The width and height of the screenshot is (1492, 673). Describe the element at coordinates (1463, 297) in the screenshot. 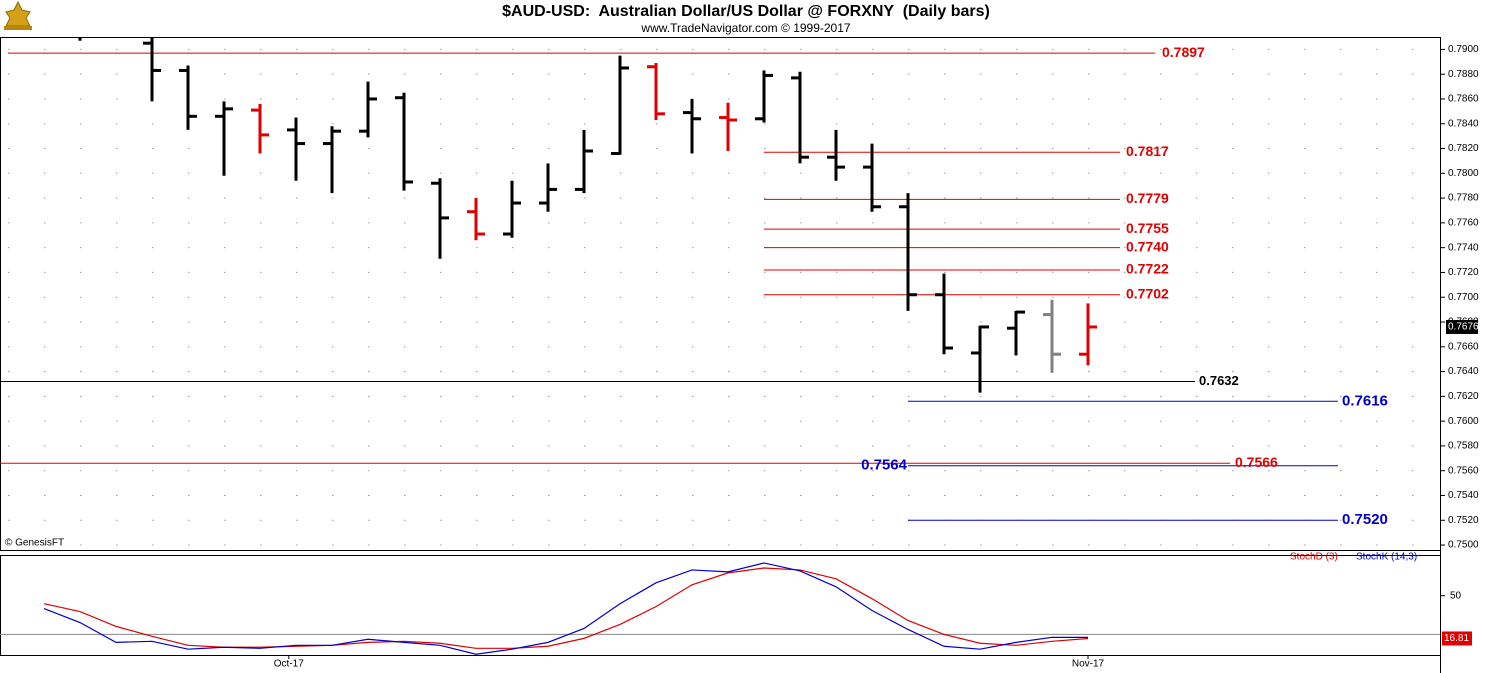

I see `y-tick-label: 0.7700` at that location.